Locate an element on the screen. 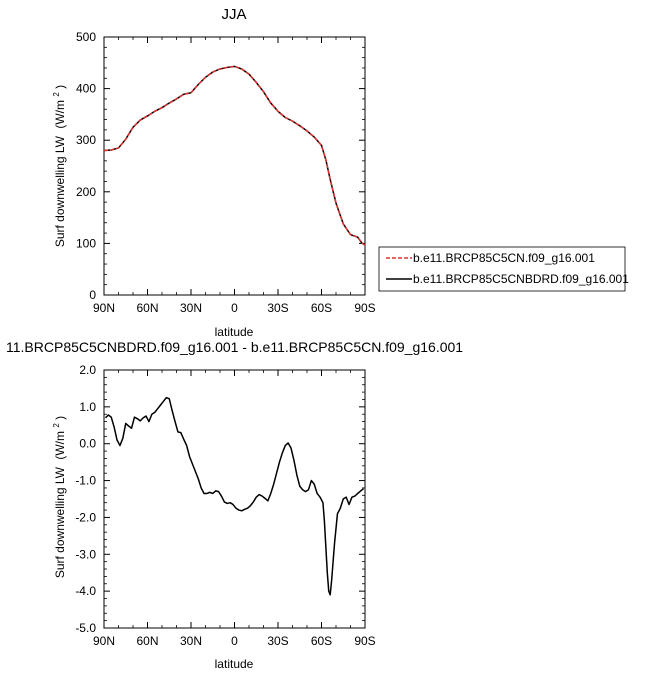 The image size is (672, 678). y-tick-label: 1.0 is located at coordinates (87, 407).